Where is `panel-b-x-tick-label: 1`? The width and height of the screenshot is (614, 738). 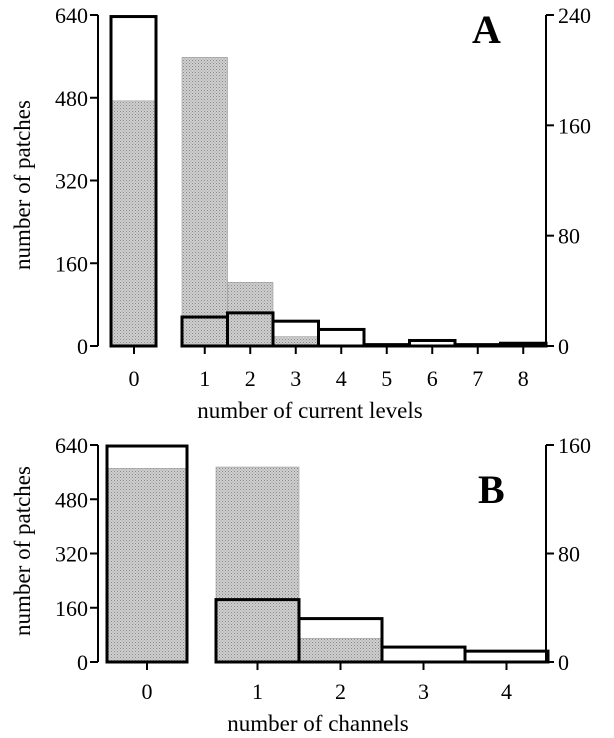
panel-b-x-tick-label: 1 is located at coordinates (257, 691).